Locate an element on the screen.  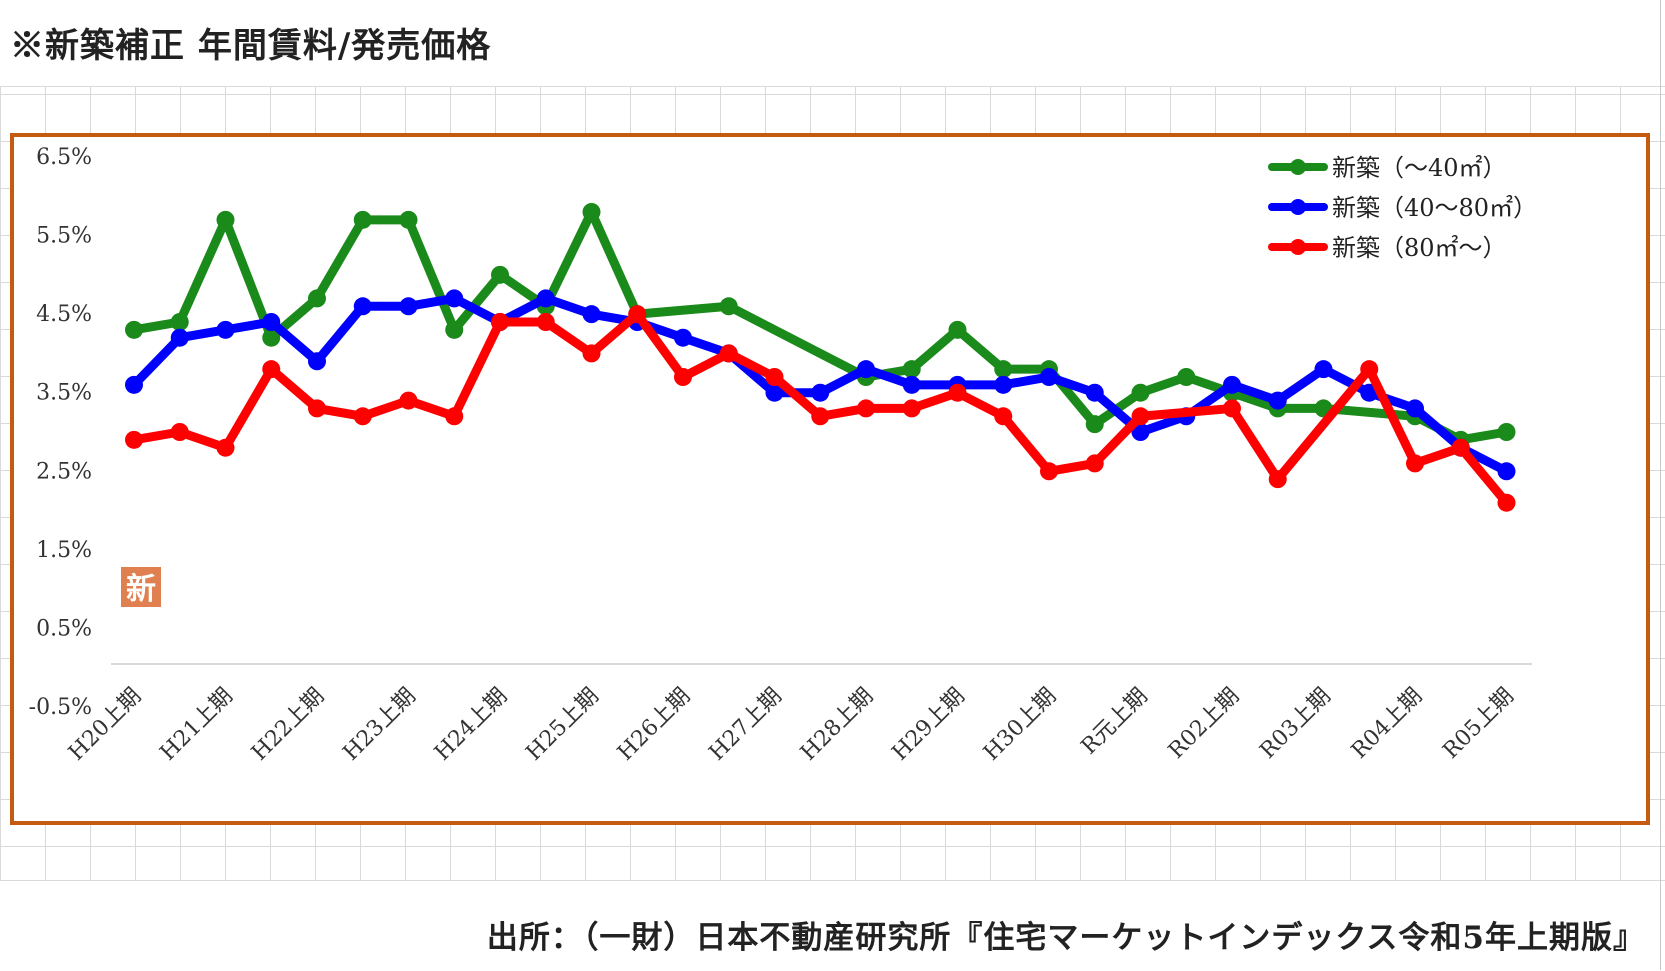
x-tick-label: H23上期 is located at coordinates (380, 725).